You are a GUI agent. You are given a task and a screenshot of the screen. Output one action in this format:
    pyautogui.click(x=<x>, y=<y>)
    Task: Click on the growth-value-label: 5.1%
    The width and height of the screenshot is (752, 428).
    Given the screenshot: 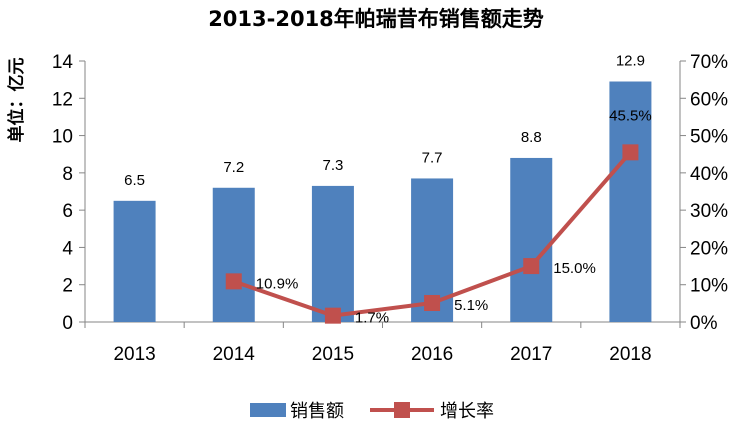 What is the action you would take?
    pyautogui.click(x=471, y=305)
    